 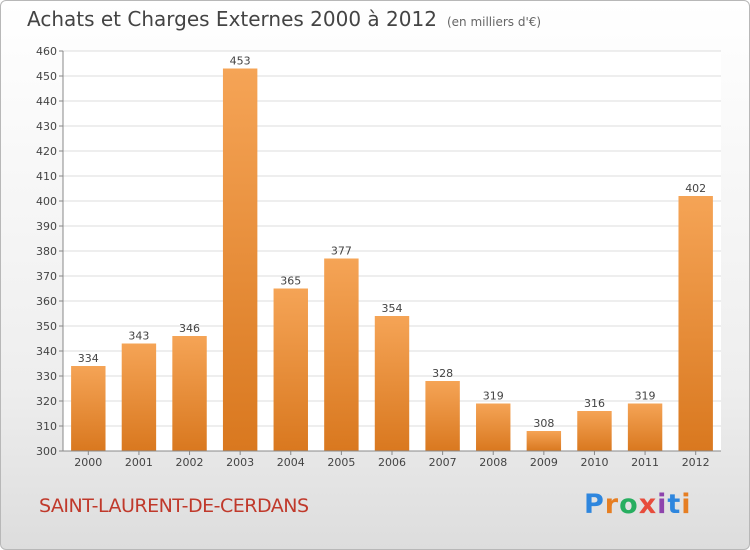 I want to click on x-tick-label: 2011, so click(x=645, y=462).